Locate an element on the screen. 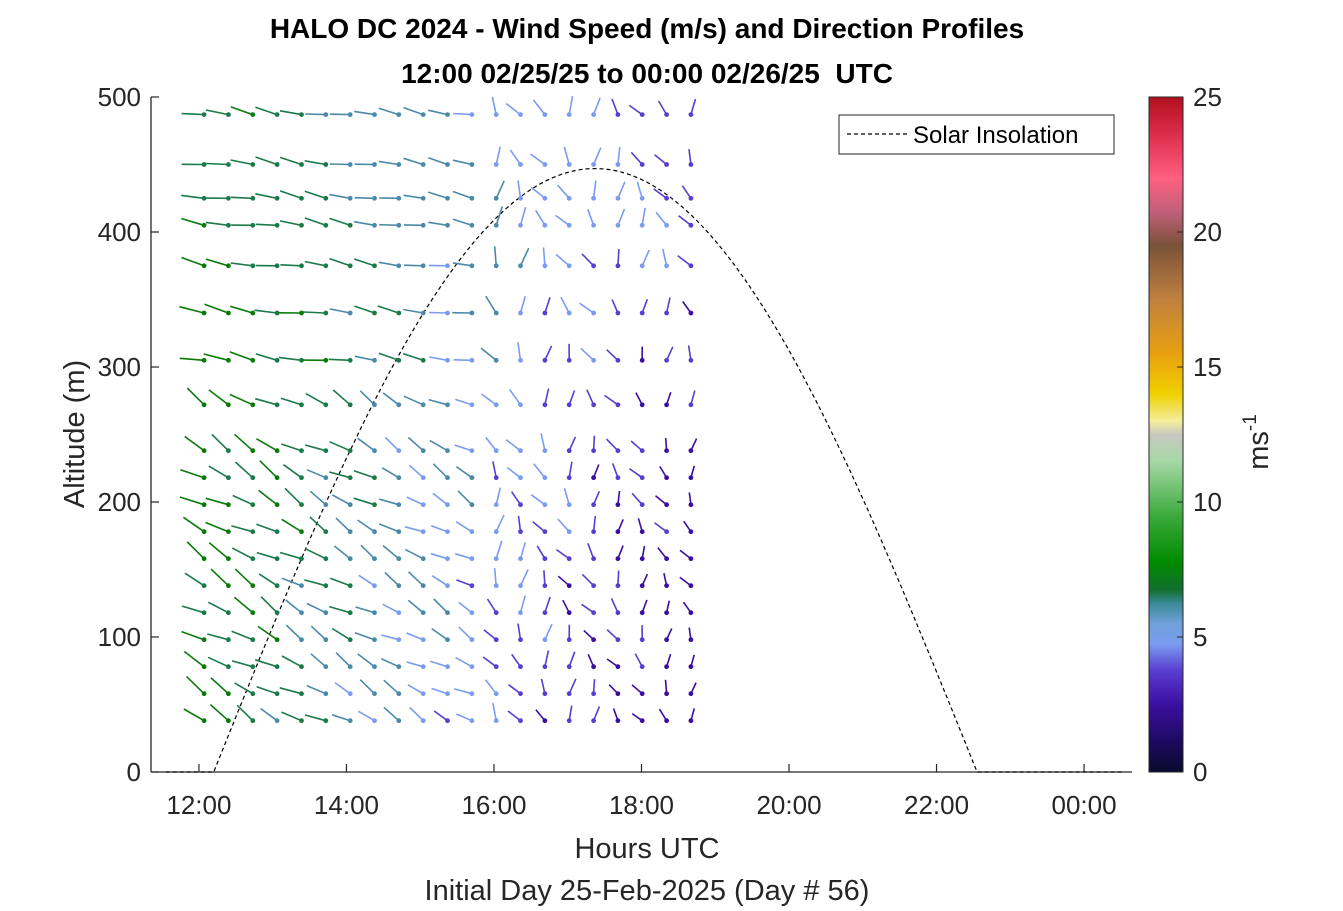 The image size is (1343, 911). colorbar-tick-label: 0 is located at coordinates (1200, 772).